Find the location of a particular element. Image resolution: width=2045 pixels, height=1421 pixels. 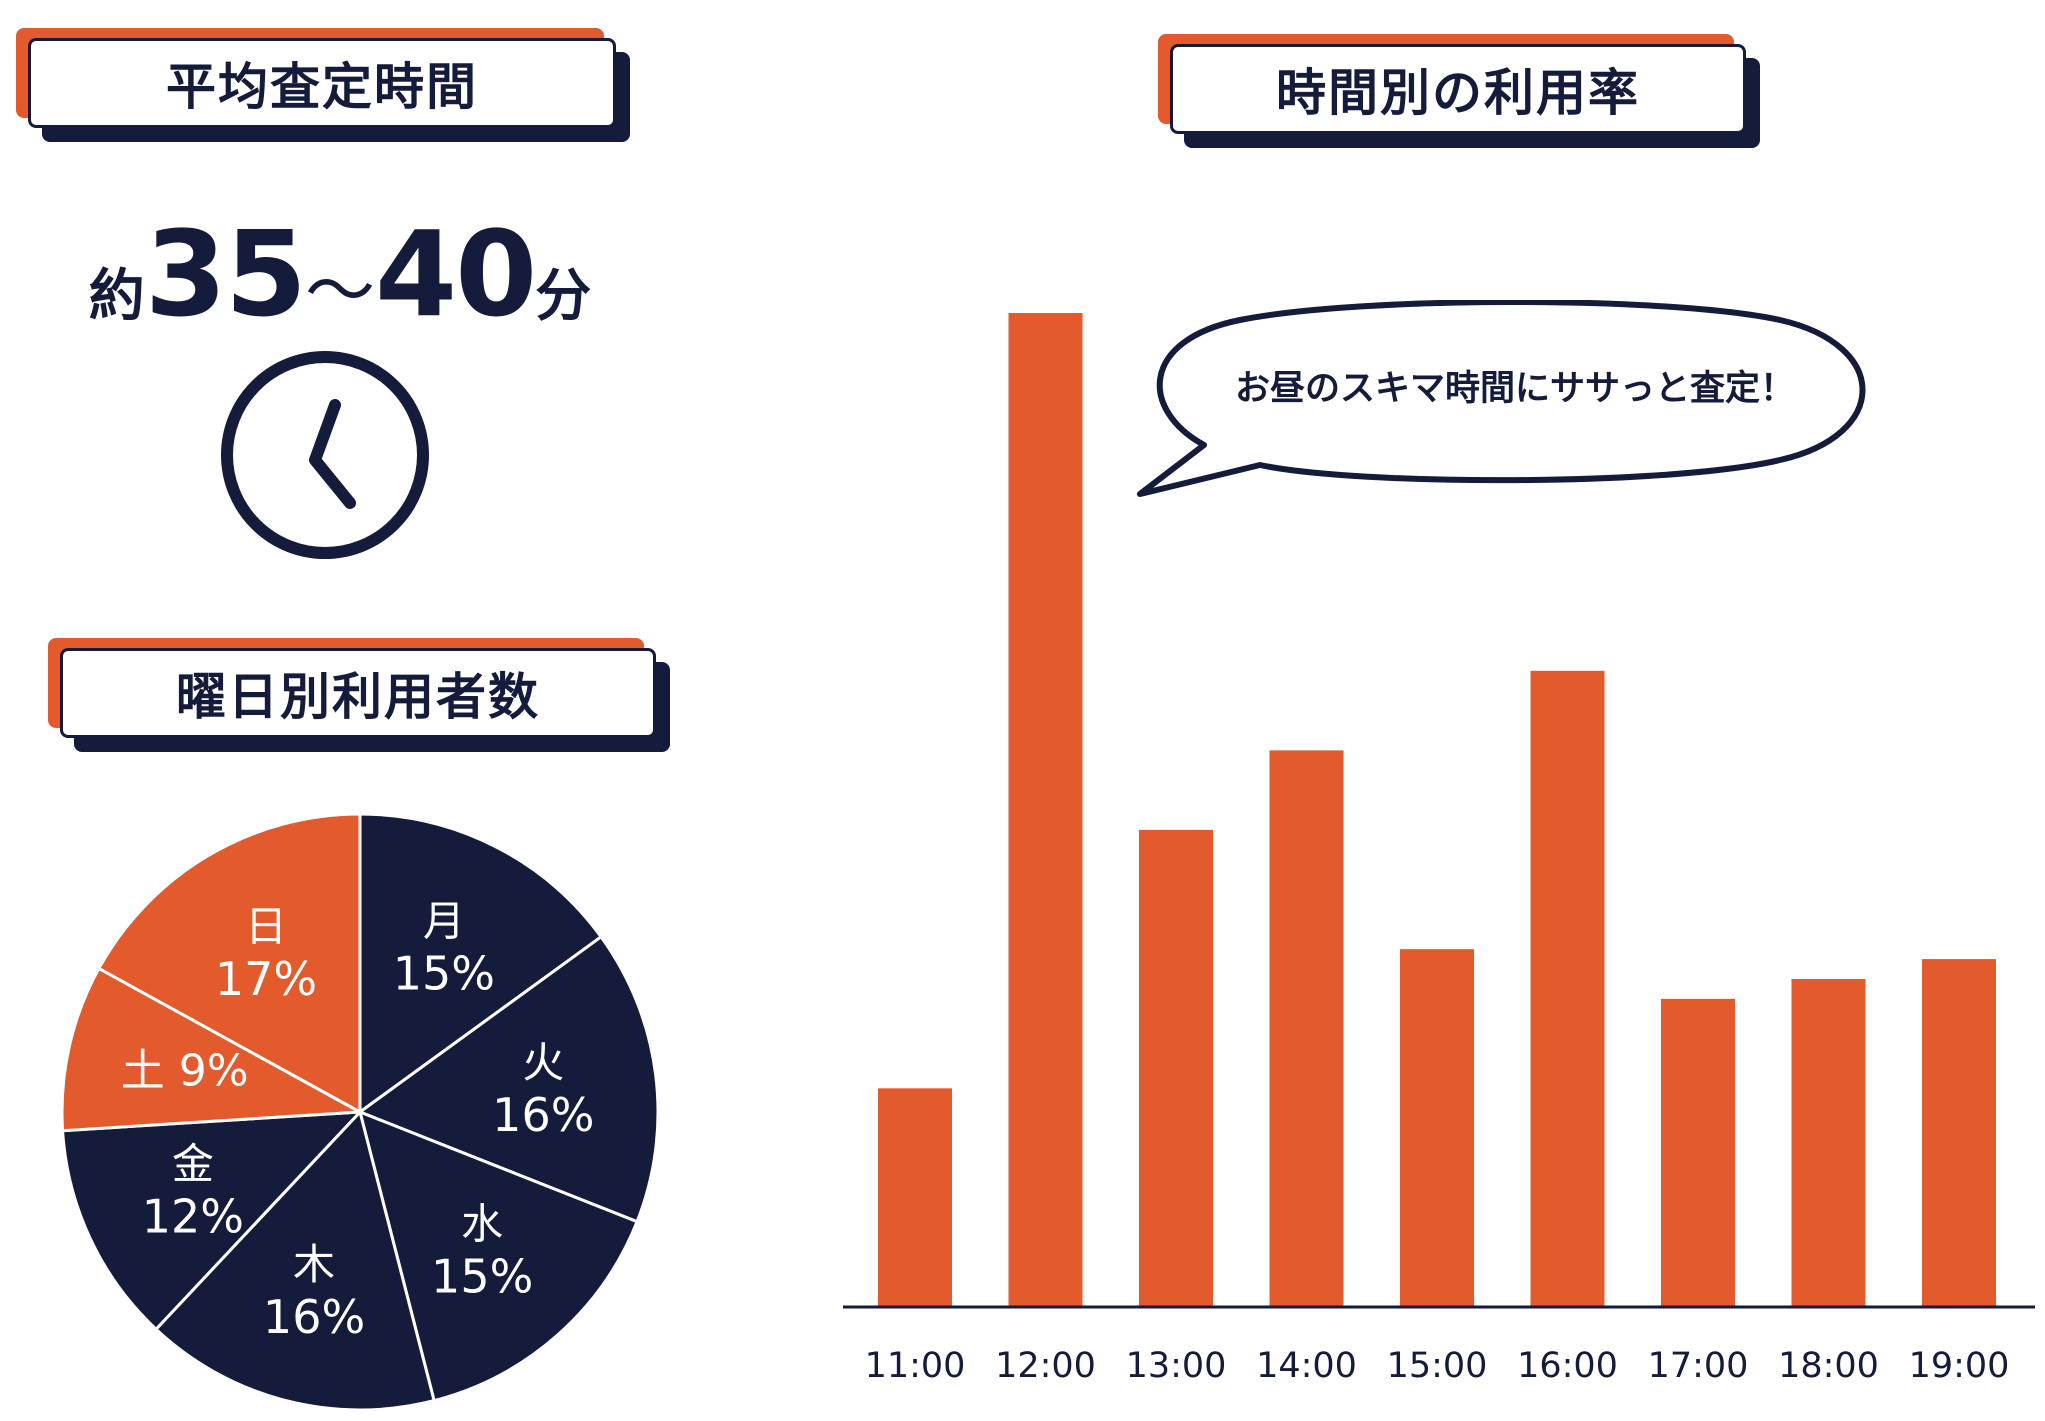

pie-label-1: 火 is located at coordinates (543, 1062).